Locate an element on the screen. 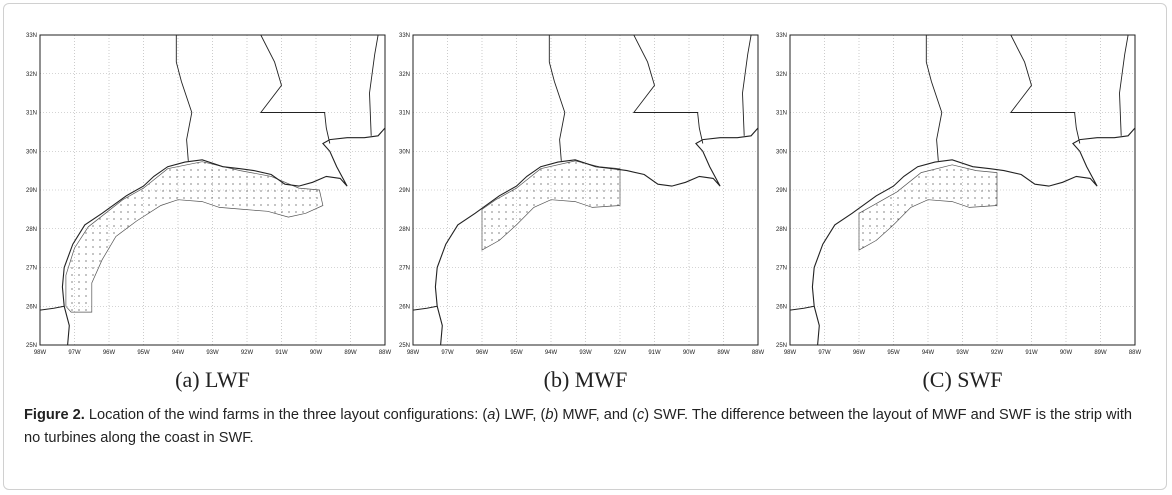  caption-italic: c is located at coordinates (640, 415).